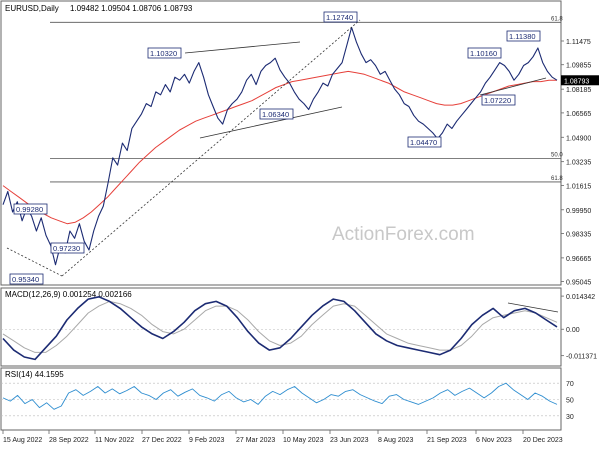  I want to click on annotation-text: 1.07220, so click(497, 100).